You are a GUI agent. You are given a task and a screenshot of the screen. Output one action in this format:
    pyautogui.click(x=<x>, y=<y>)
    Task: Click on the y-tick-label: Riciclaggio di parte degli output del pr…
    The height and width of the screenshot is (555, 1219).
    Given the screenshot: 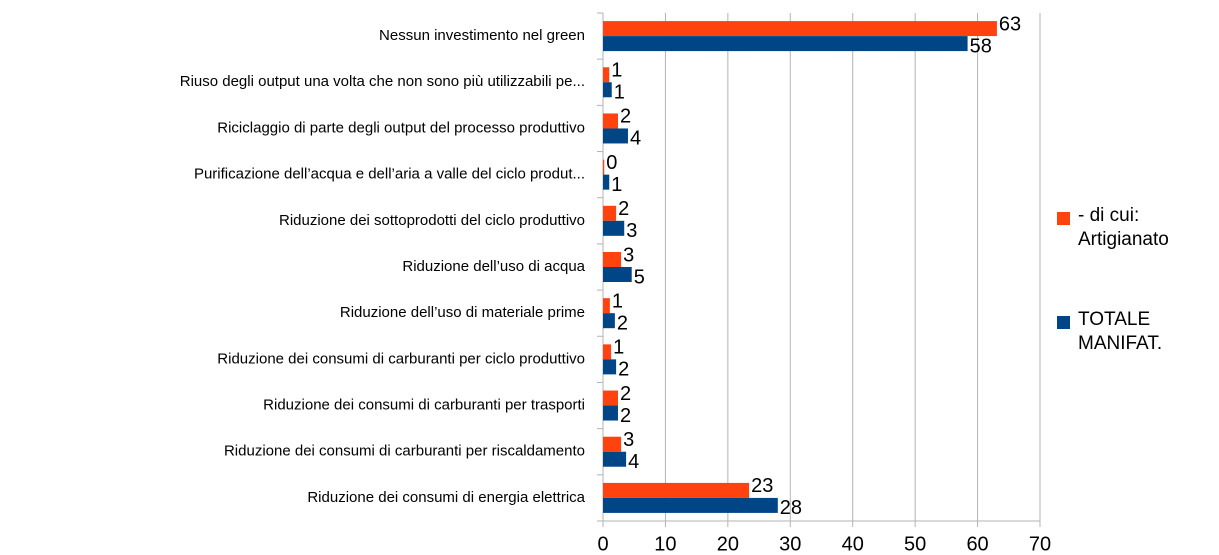 What is the action you would take?
    pyautogui.click(x=401, y=127)
    